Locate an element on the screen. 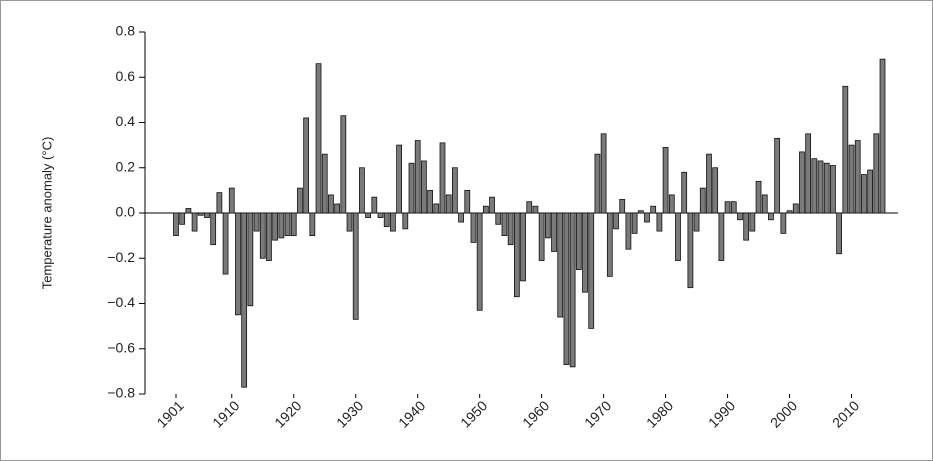 Image resolution: width=933 pixels, height=461 pixels. y-axis-label: Temperature anomaly (°C) is located at coordinates (46, 213).